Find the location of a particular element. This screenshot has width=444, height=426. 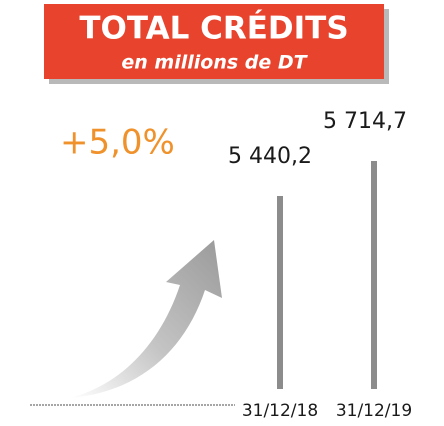

x-tick-label: 31/12/18 is located at coordinates (280, 411).